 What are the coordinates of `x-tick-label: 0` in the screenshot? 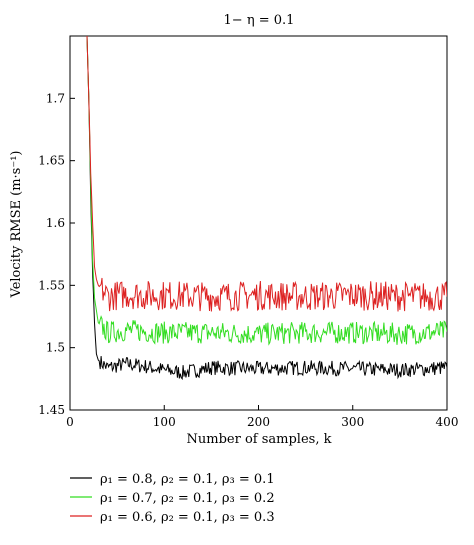 It's located at (70, 422).